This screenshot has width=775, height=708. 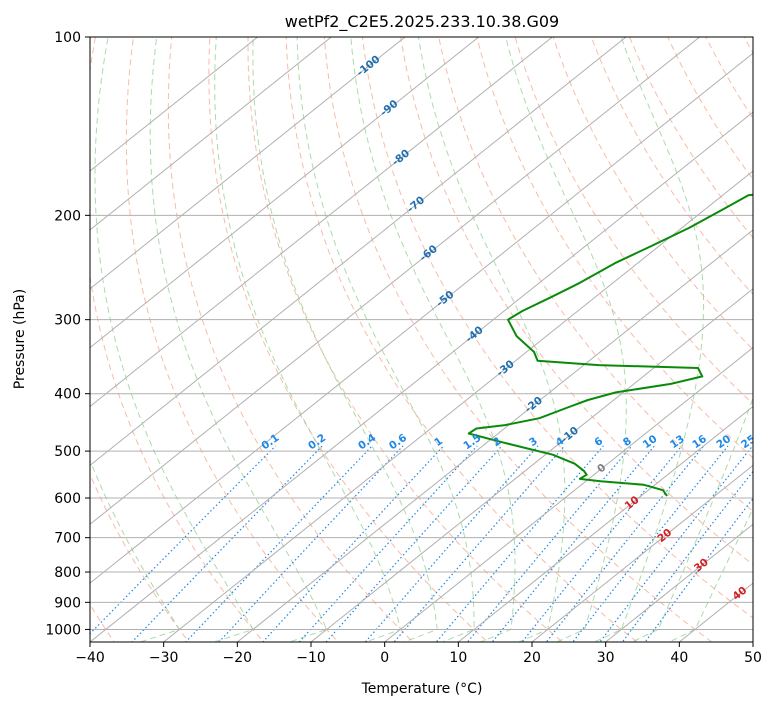 What do you see at coordinates (418, 654) in the screenshot?
I see `x-axis-ticks: −40 −30 −20 −10 0 10 20 30 40 50` at bounding box center [418, 654].